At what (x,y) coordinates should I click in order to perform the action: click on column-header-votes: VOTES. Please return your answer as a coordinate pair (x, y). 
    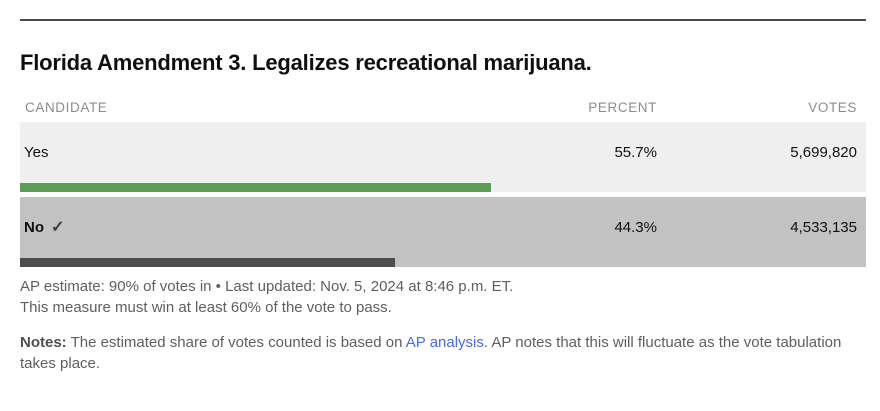
    Looking at the image, I should click on (832, 107).